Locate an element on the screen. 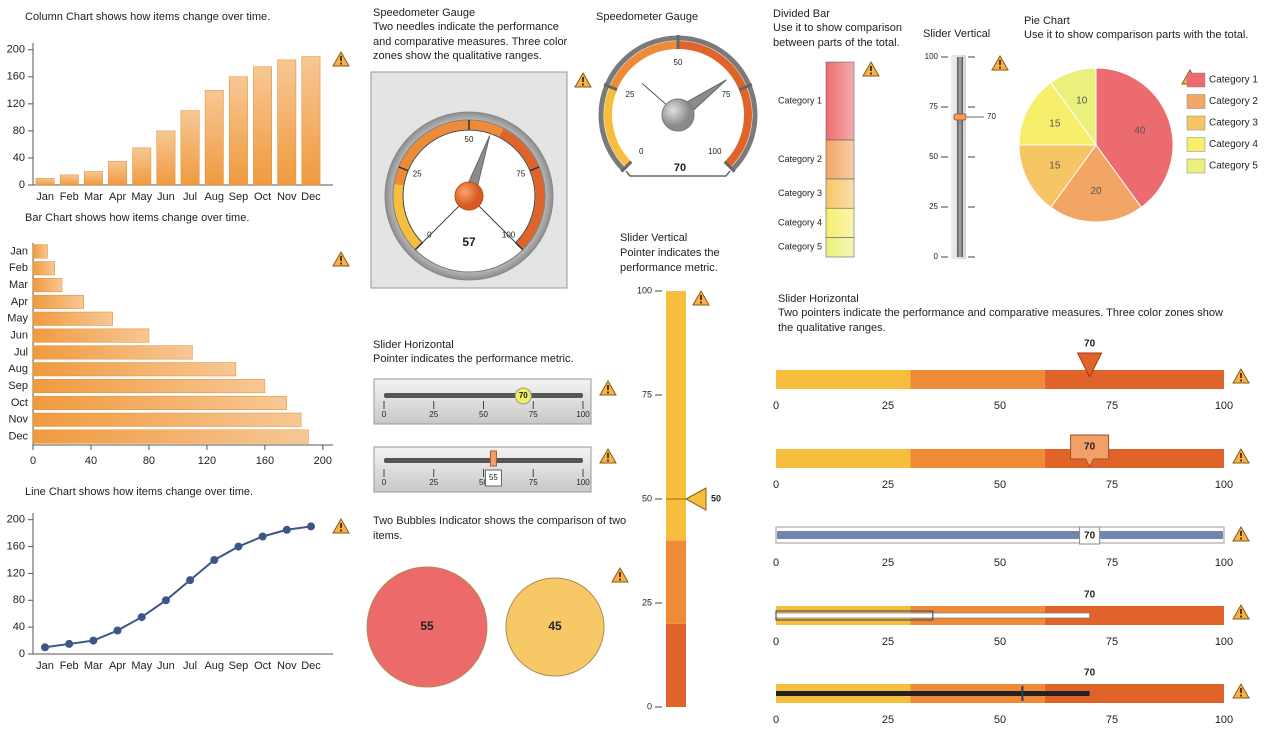 This screenshot has width=1266, height=729. category-label: Category 4 is located at coordinates (800, 222).